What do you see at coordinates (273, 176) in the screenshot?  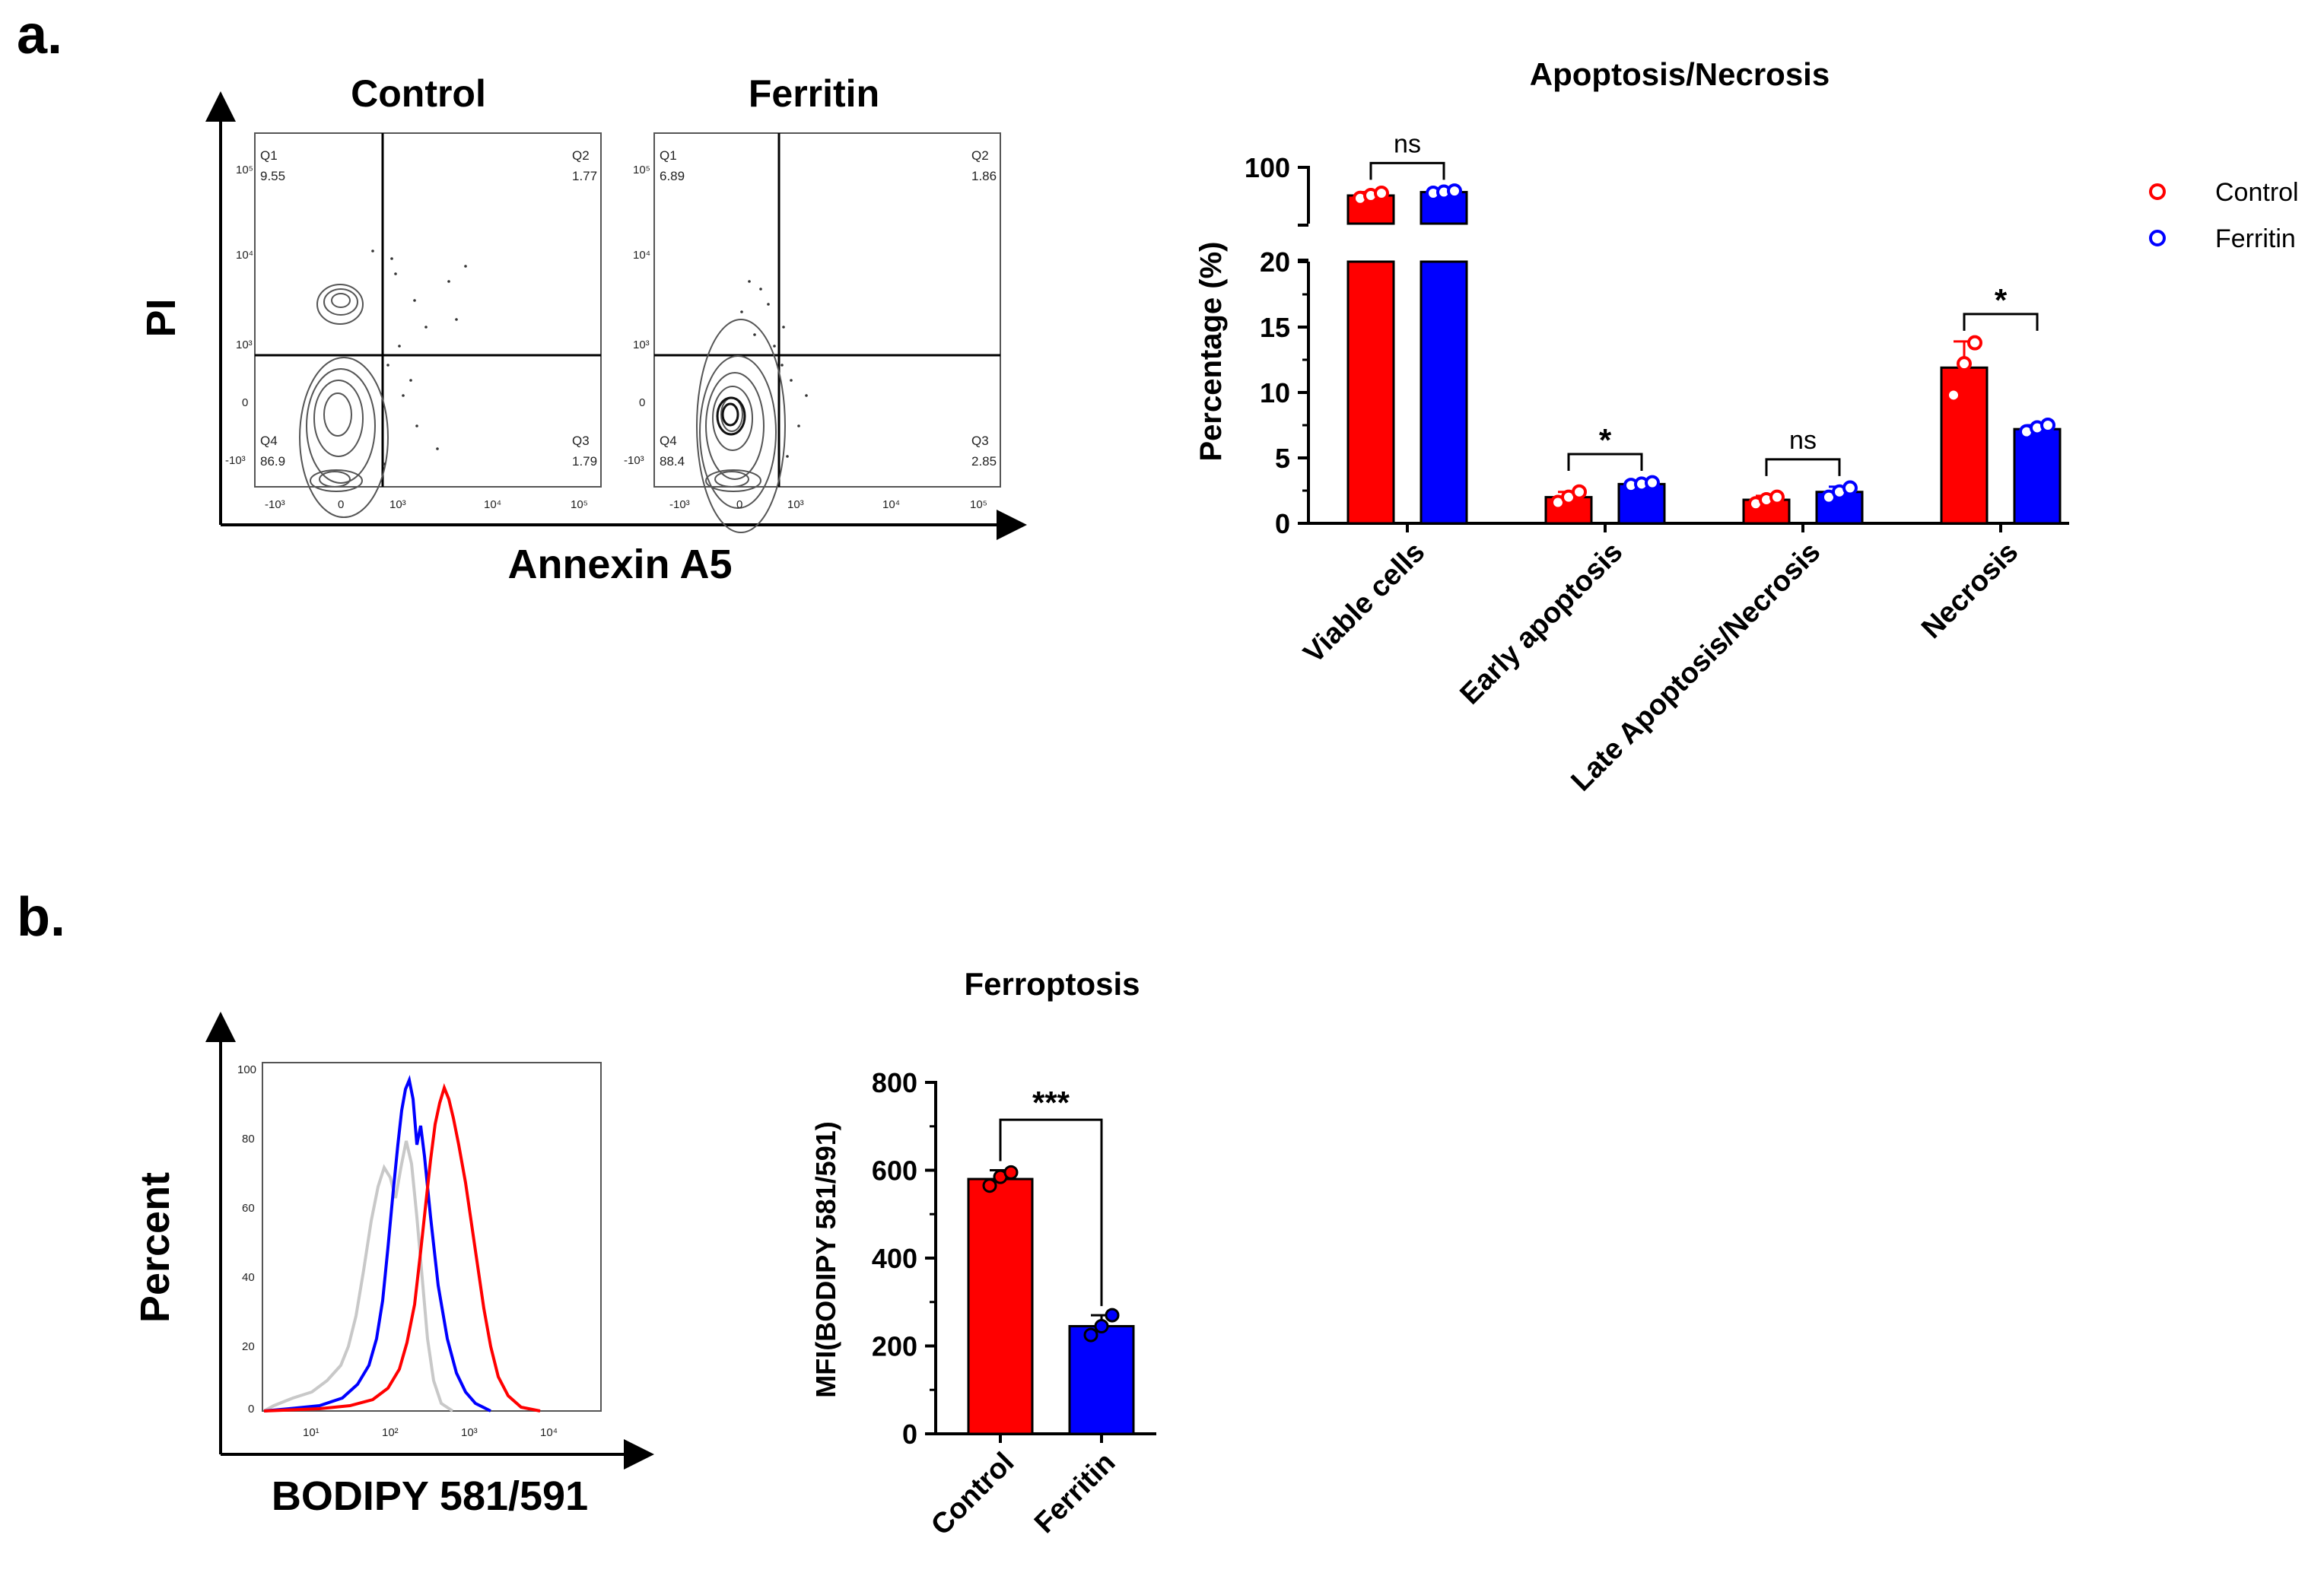 I see `quadrant-q1-value: 9.55` at bounding box center [273, 176].